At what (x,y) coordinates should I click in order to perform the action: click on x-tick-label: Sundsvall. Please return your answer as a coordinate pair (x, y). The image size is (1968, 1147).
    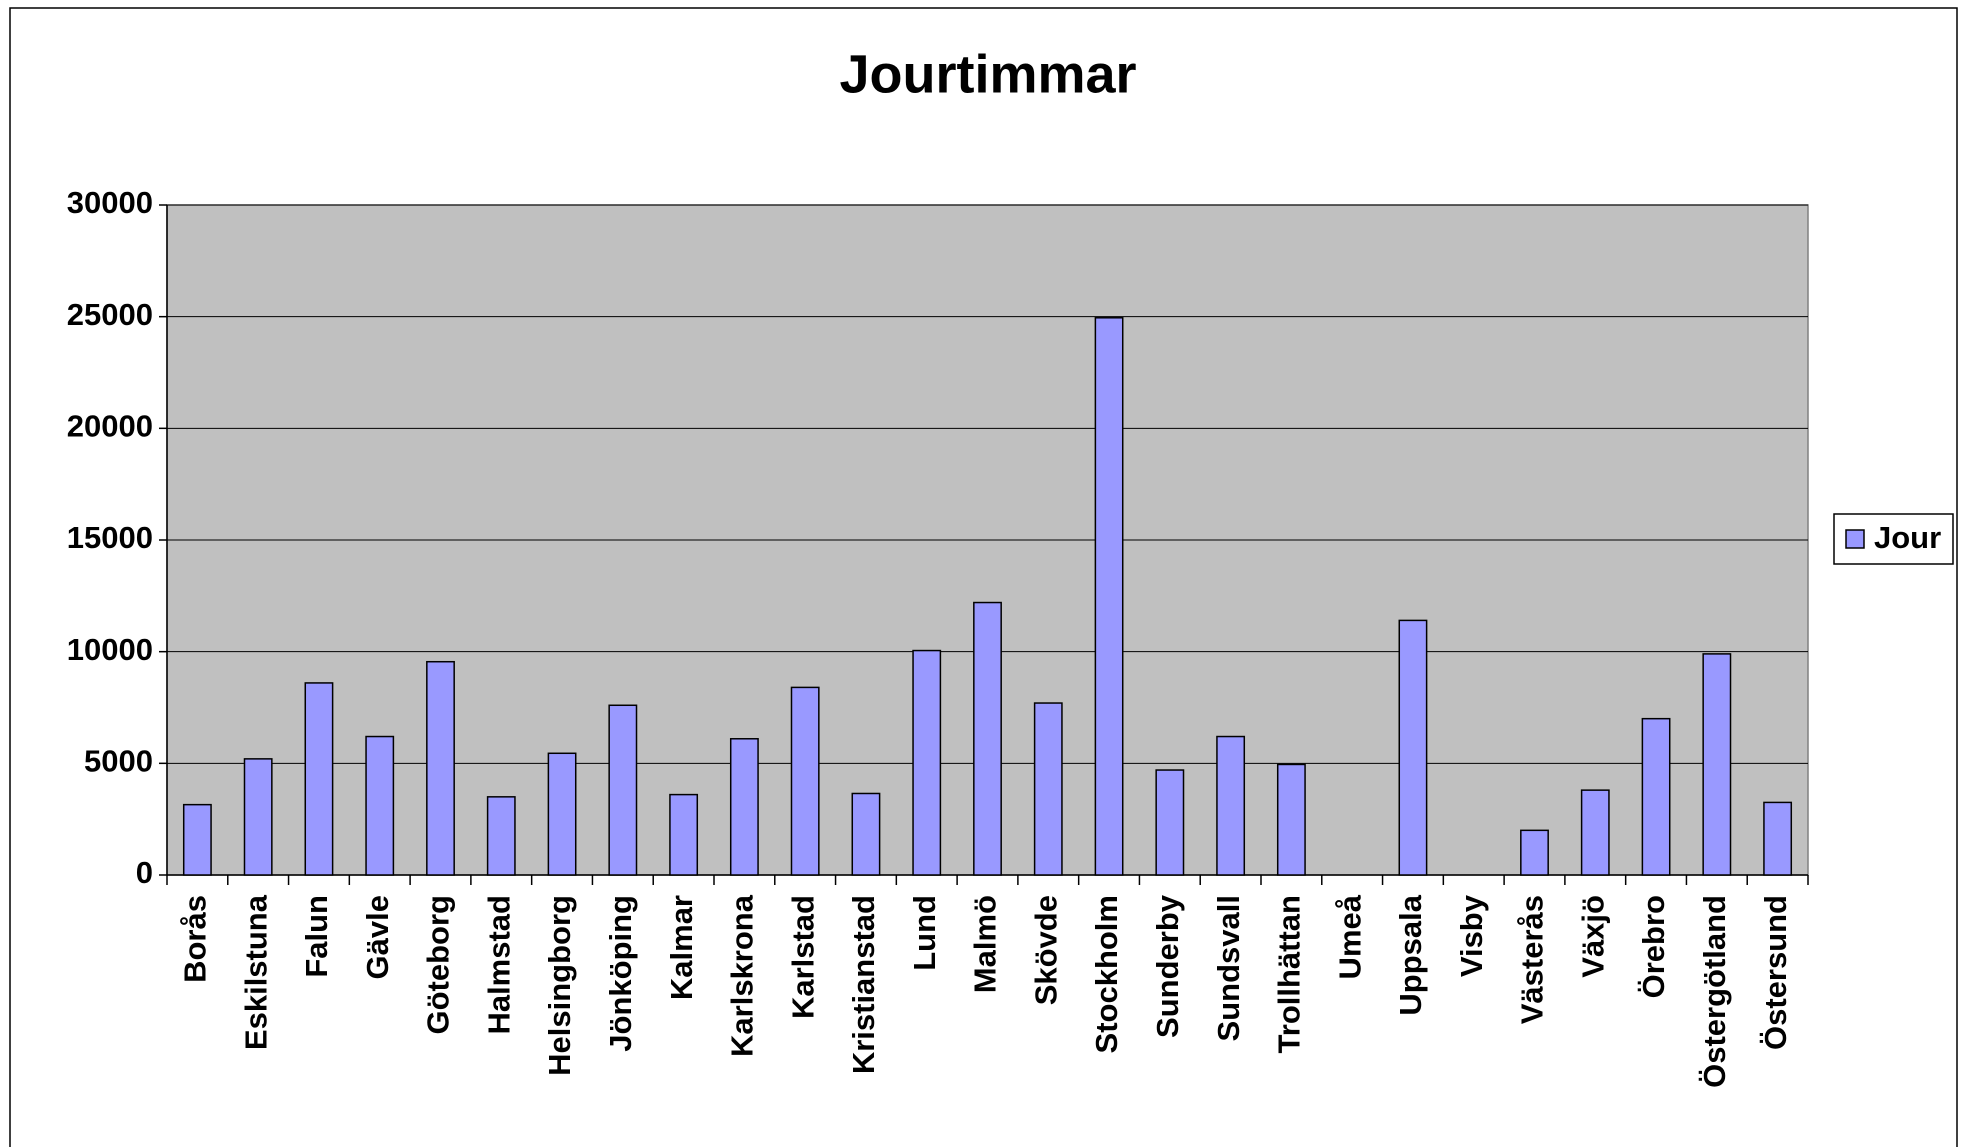
    Looking at the image, I should click on (1228, 968).